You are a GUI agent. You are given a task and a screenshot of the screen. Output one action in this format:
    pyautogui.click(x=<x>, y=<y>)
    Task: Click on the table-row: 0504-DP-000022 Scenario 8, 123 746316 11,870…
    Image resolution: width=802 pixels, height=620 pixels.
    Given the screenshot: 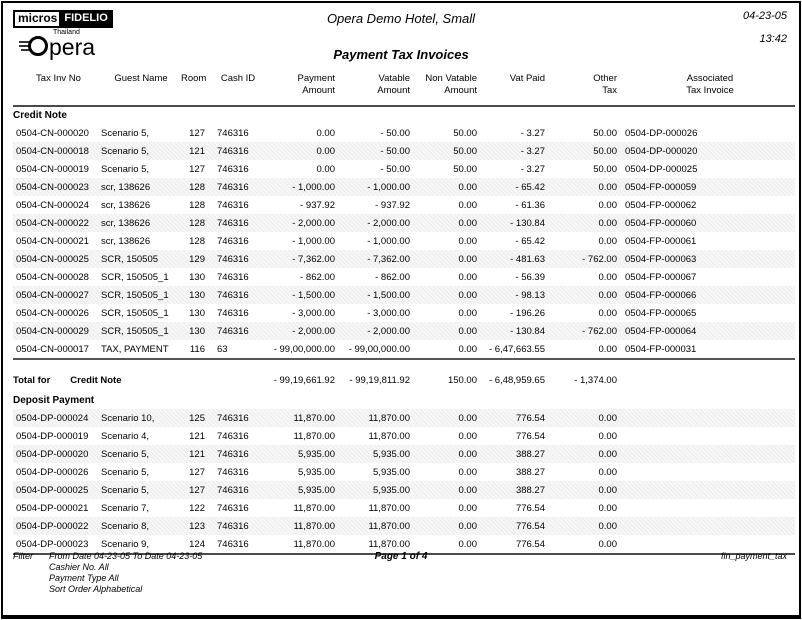 What is the action you would take?
    pyautogui.click(x=404, y=526)
    